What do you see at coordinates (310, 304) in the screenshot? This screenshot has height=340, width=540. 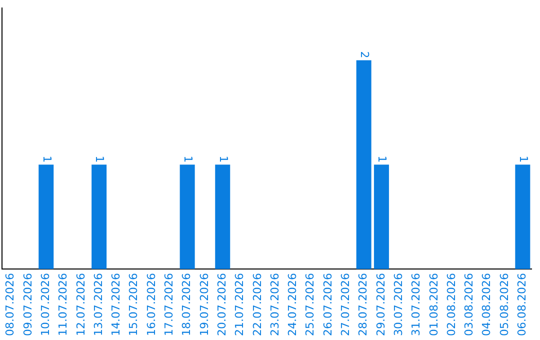 I see `x-tick-label: 25.07.2026` at bounding box center [310, 304].